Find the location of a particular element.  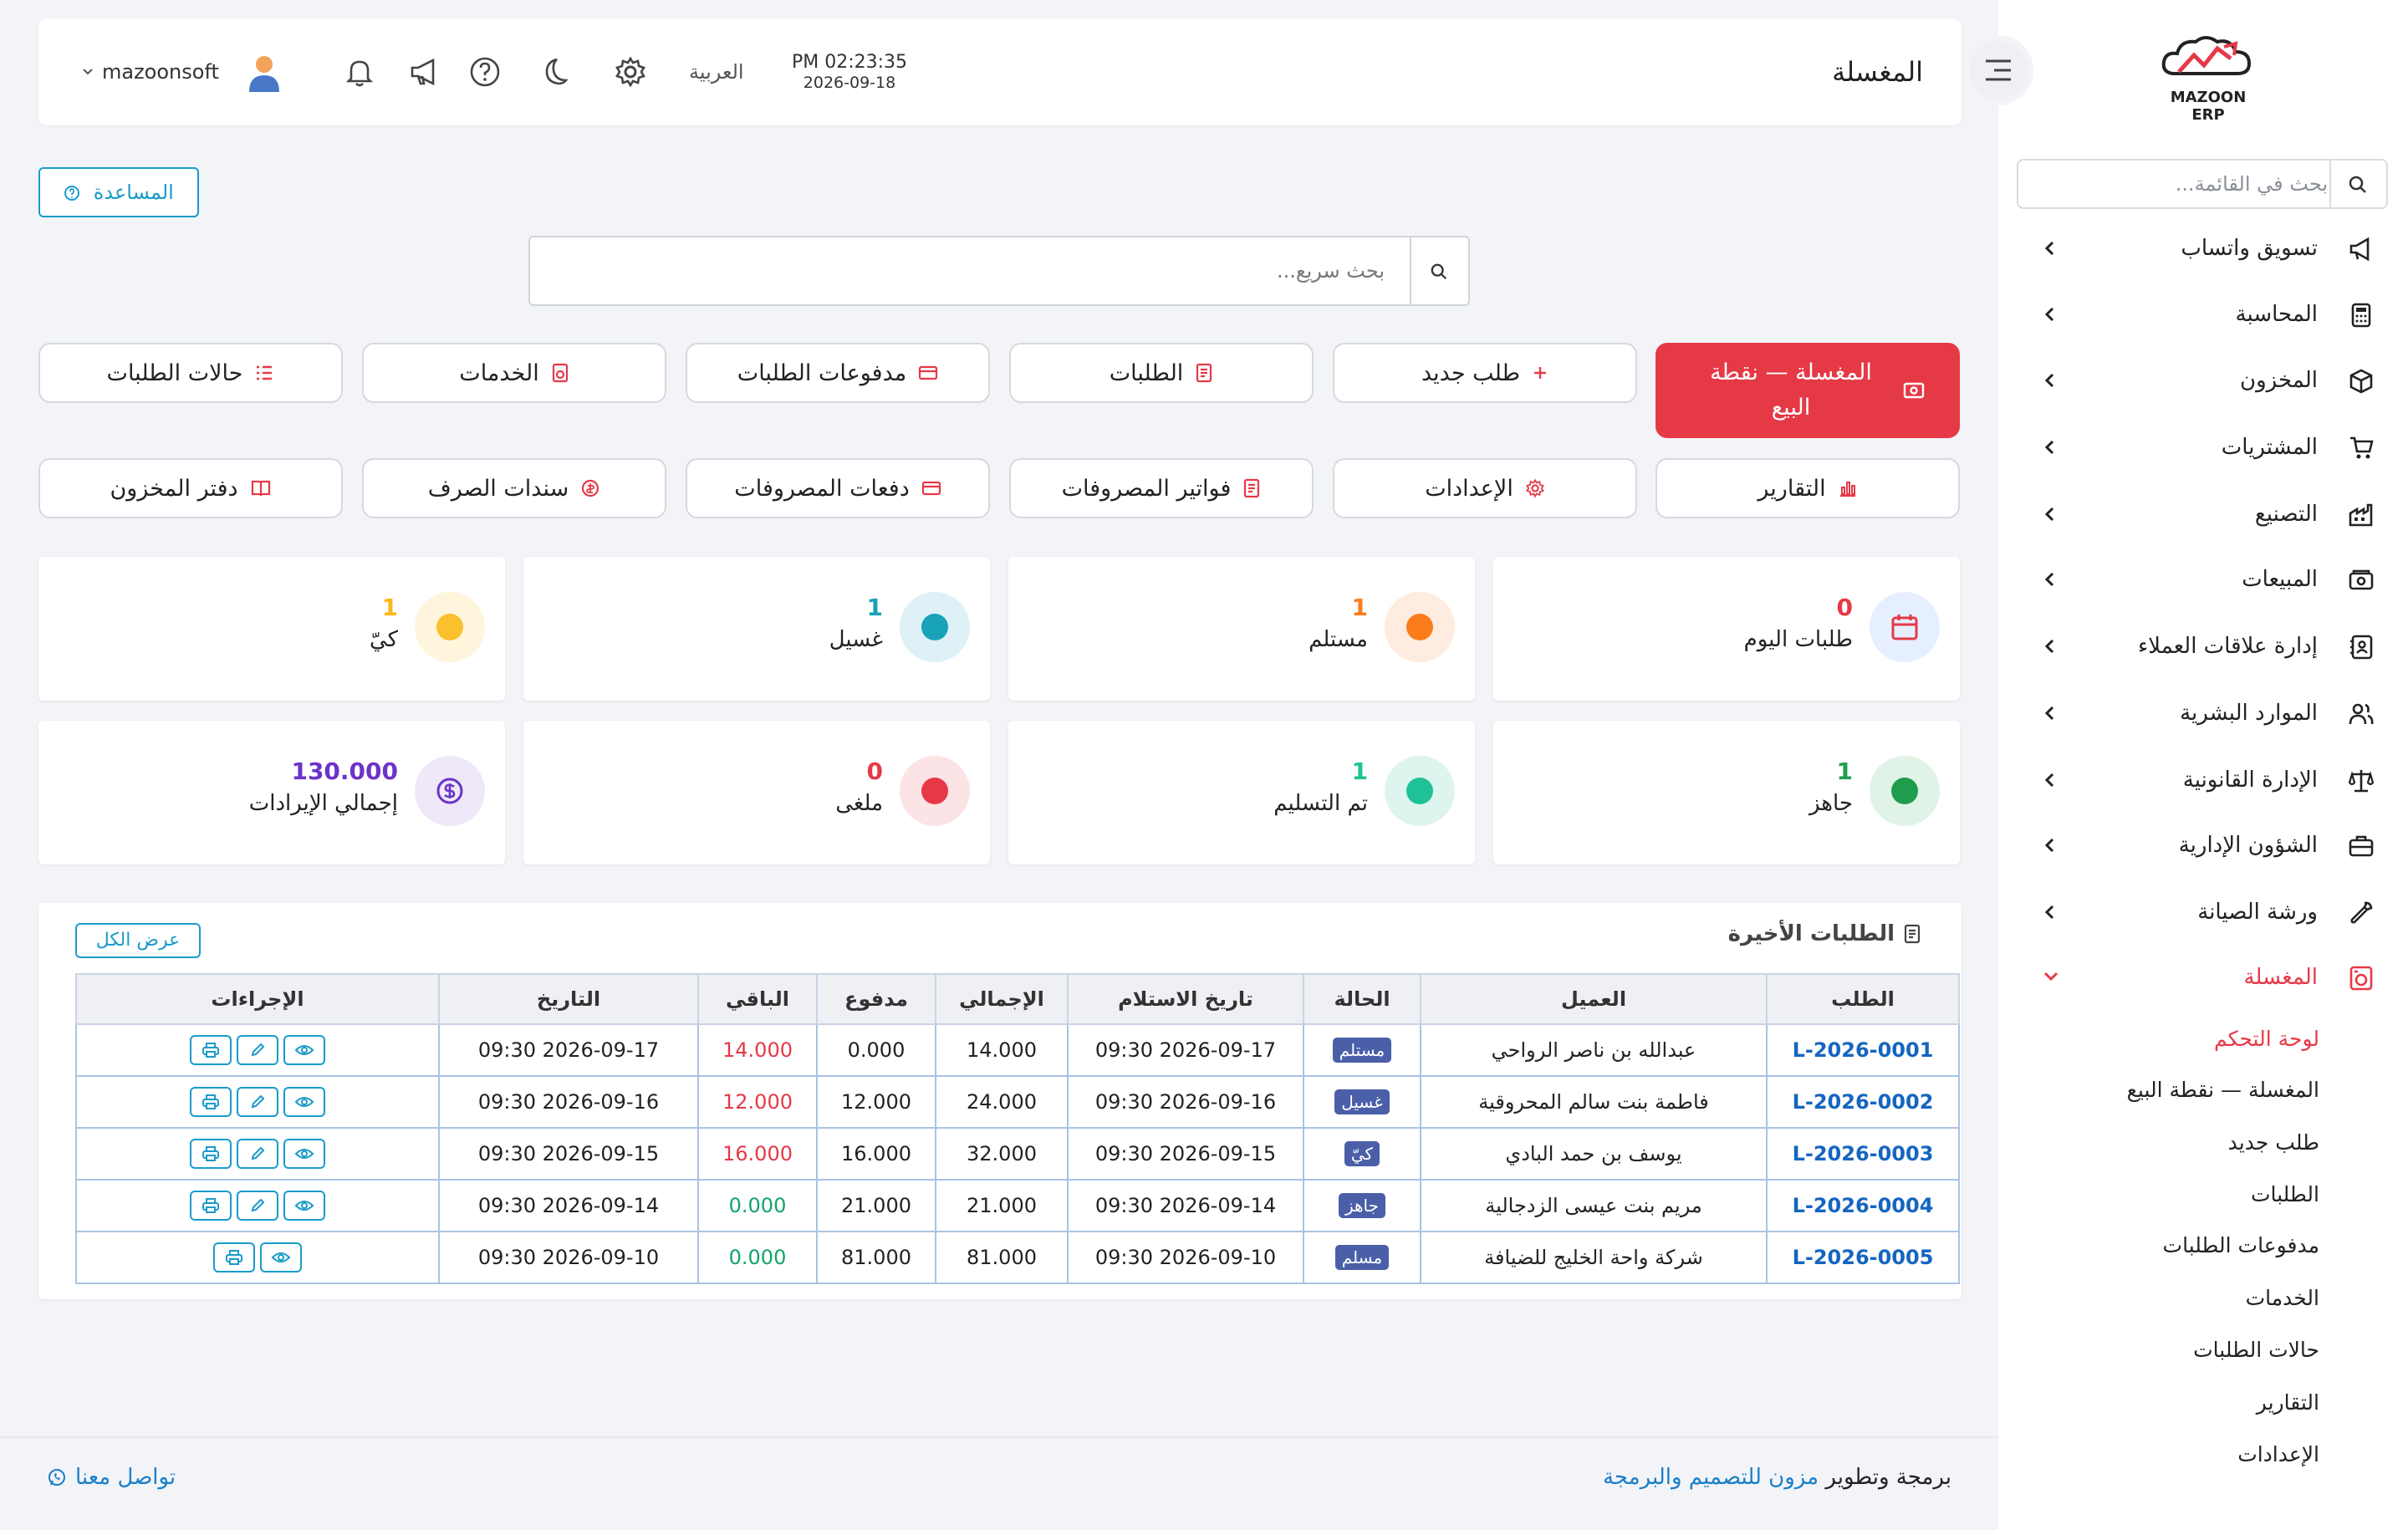

bell-icon is located at coordinates (359, 72).